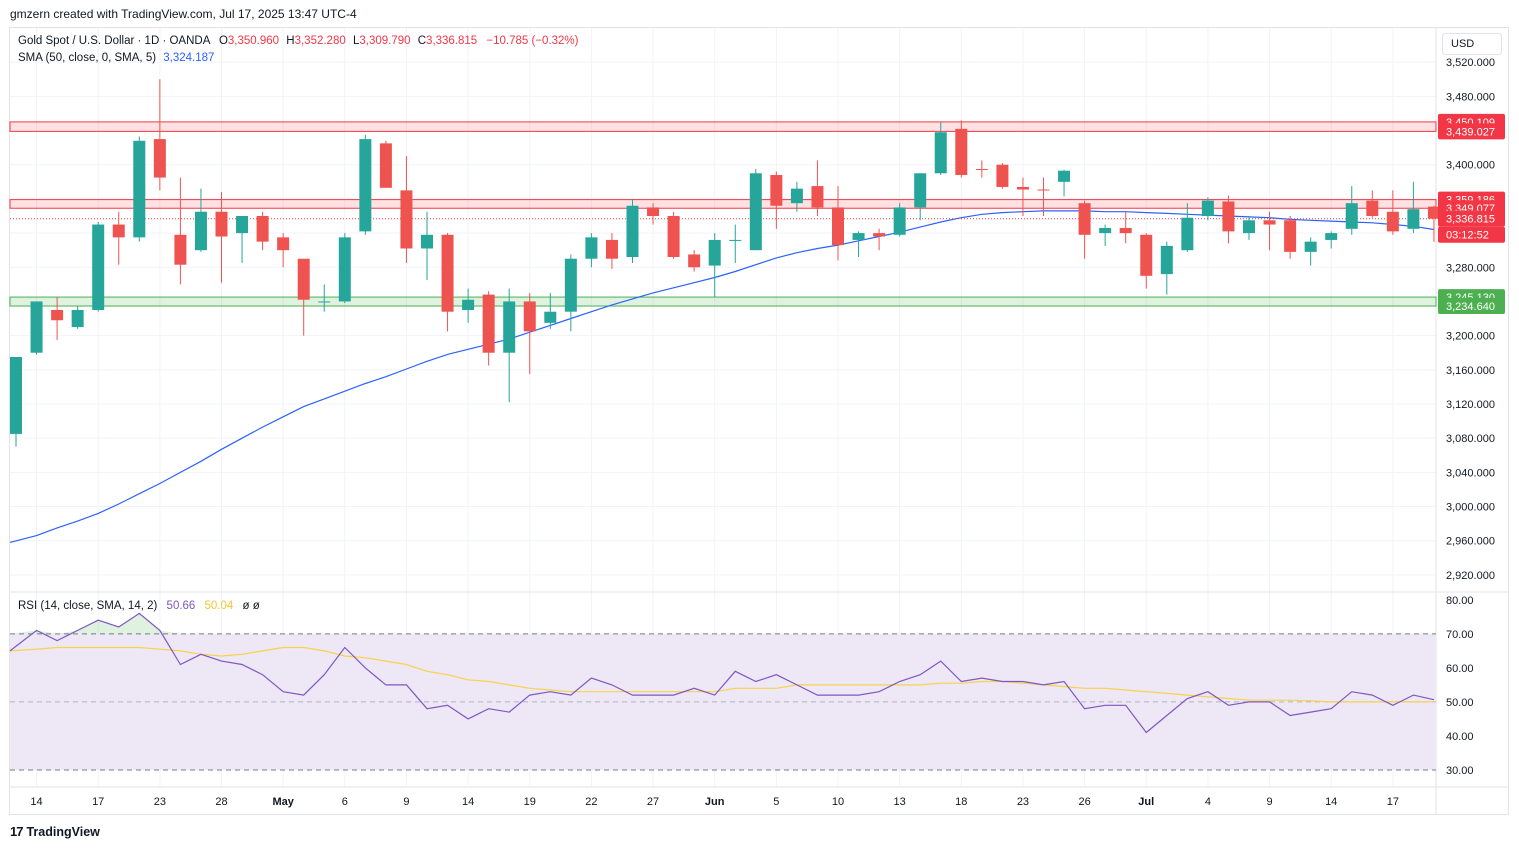 This screenshot has height=850, width=1519. I want to click on close-label: C, so click(422, 41).